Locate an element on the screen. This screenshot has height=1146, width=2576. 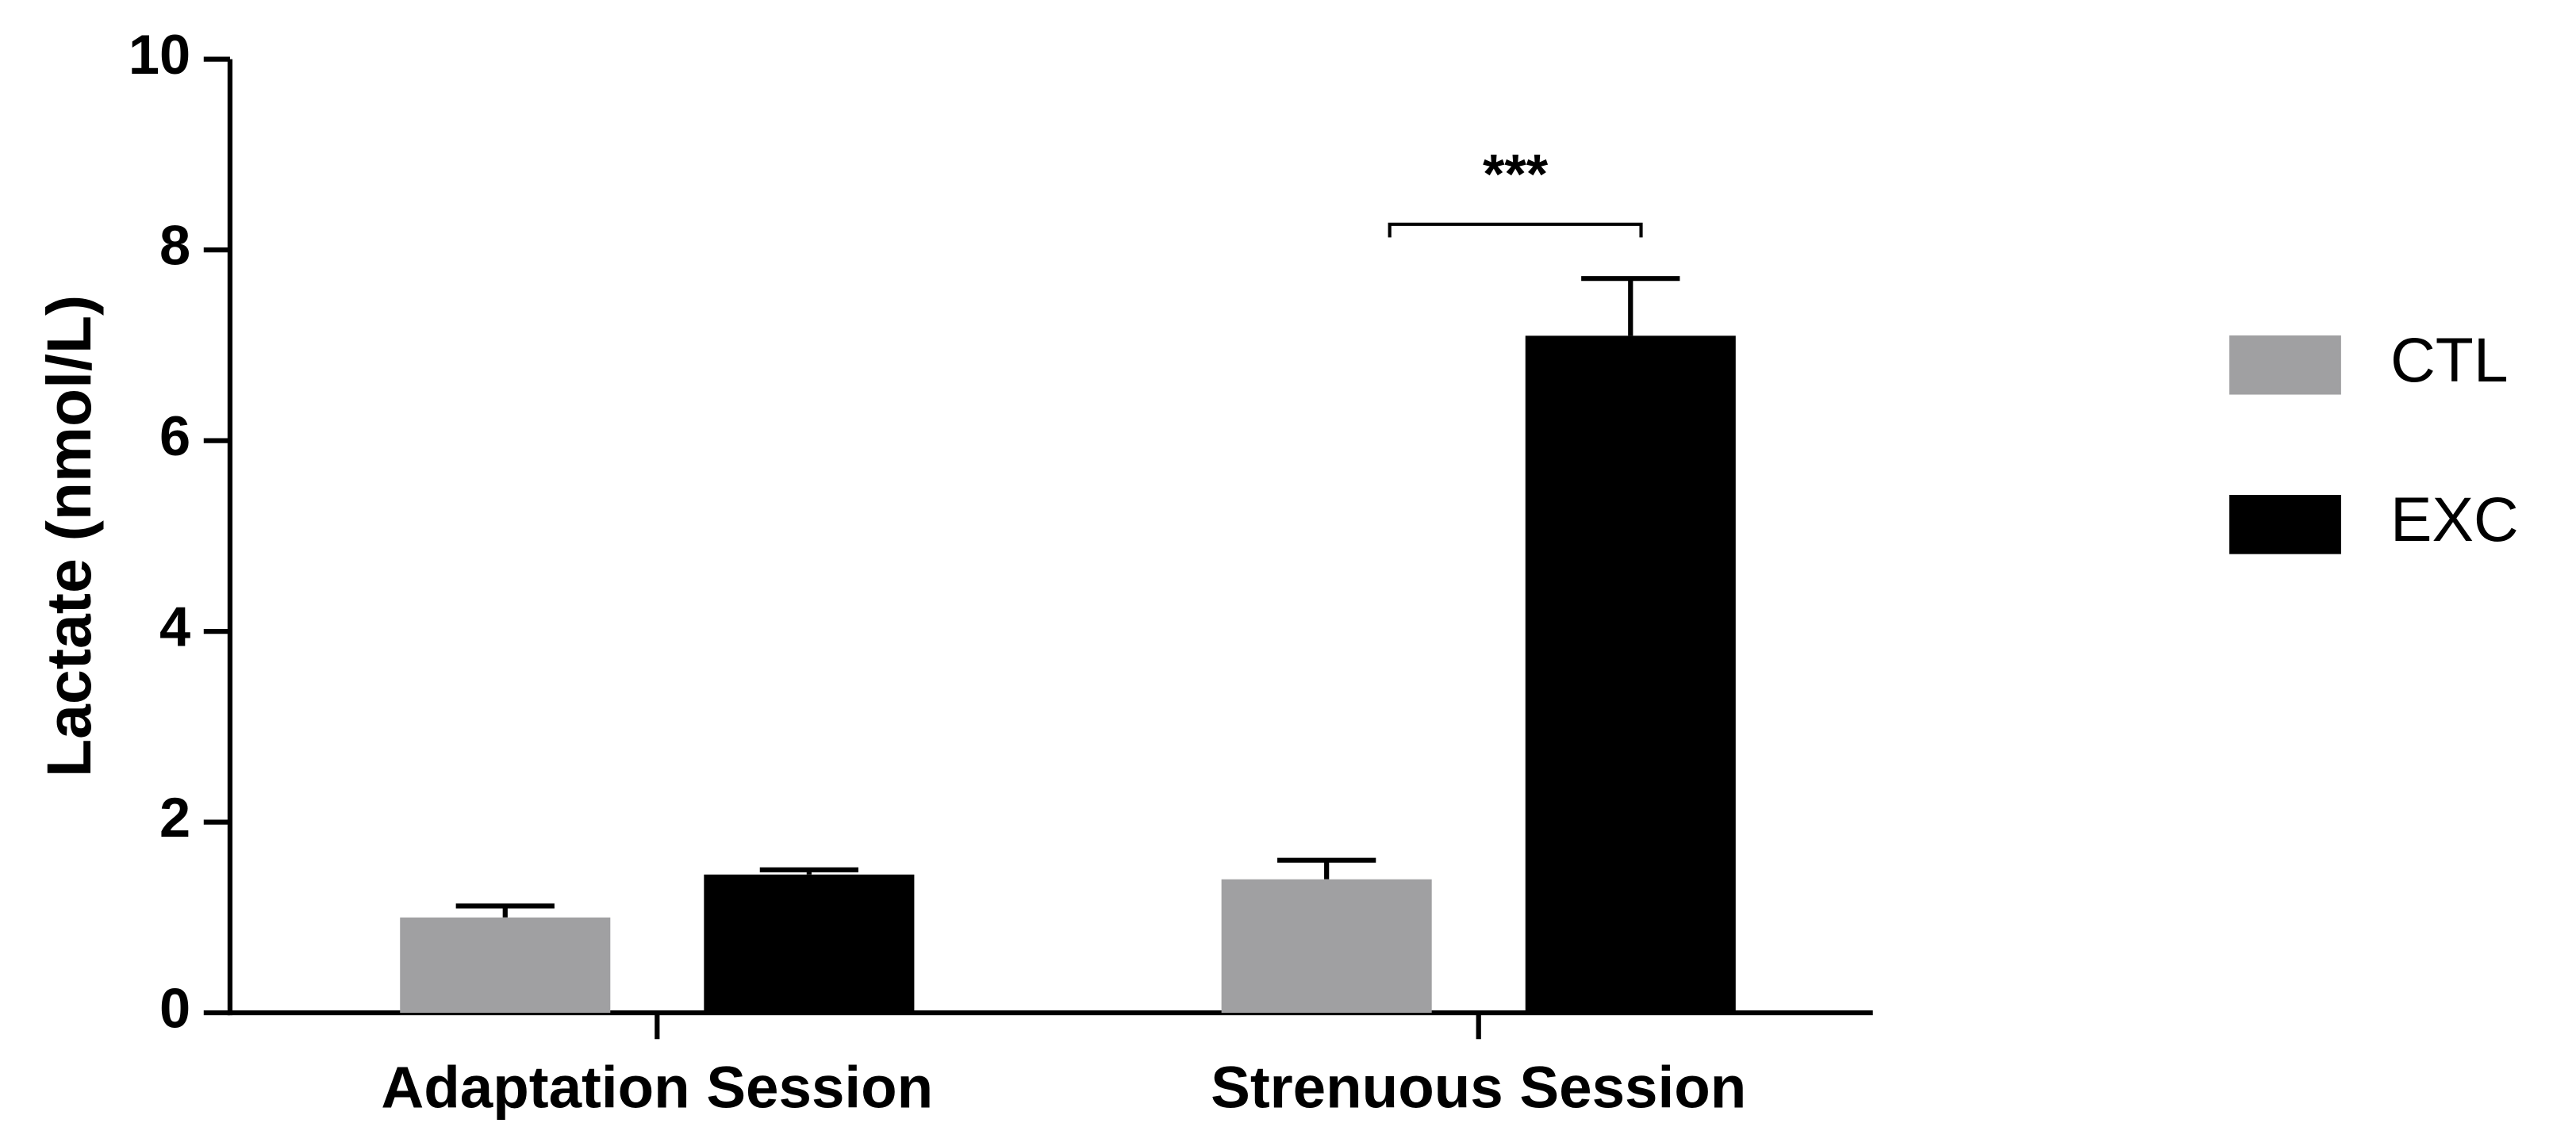
y-tick-label: 0 is located at coordinates (174, 1008).